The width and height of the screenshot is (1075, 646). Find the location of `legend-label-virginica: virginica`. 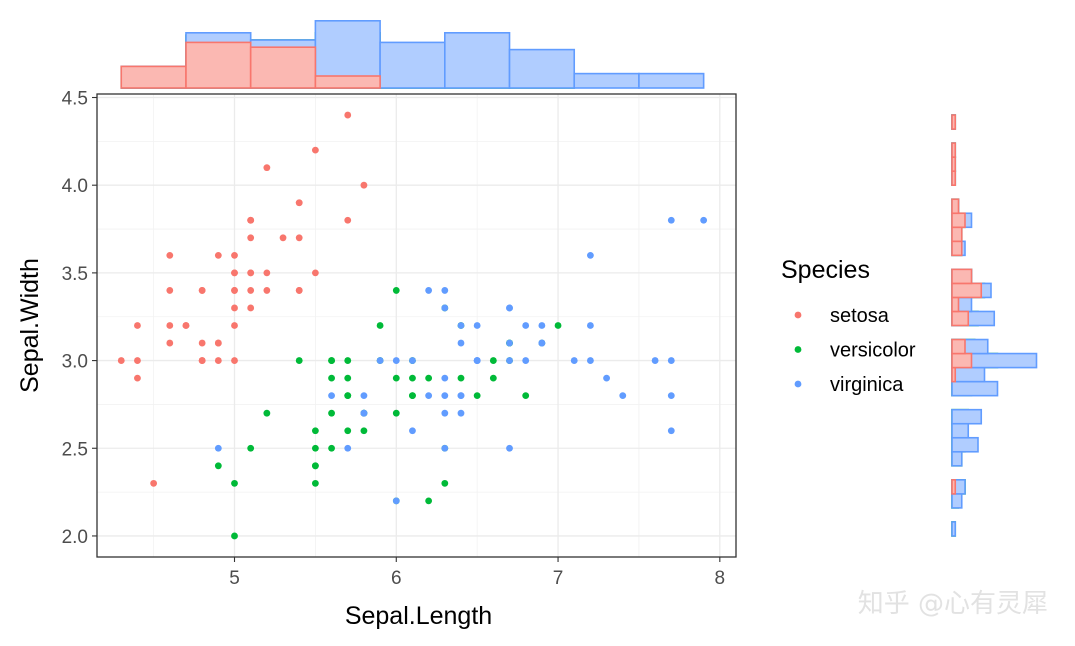

legend-label-virginica: virginica is located at coordinates (867, 385).